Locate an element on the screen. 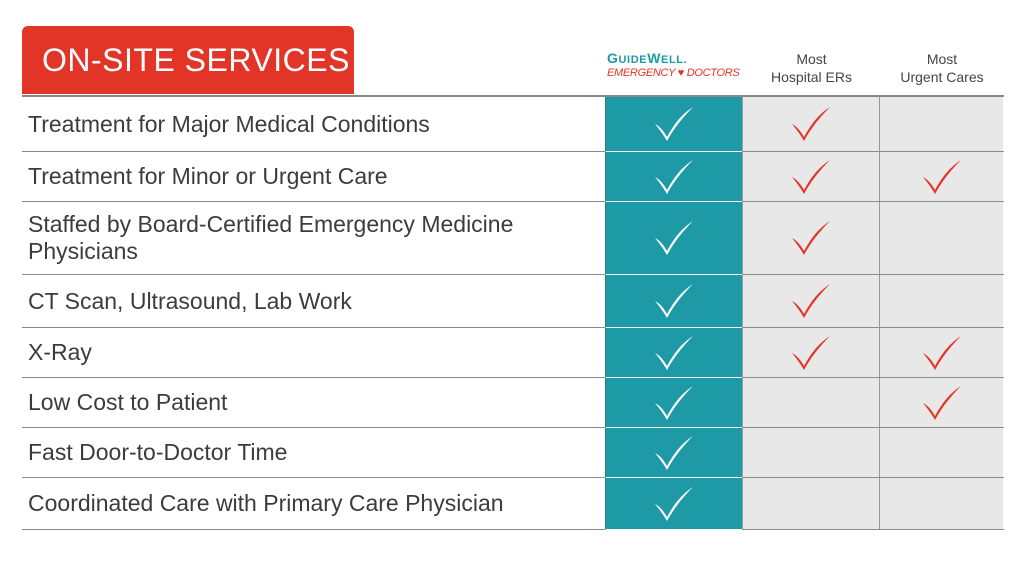 Image resolution: width=1024 pixels, height=576 pixels. row-label: Treatment for Major Medical Conditions is located at coordinates (229, 123).